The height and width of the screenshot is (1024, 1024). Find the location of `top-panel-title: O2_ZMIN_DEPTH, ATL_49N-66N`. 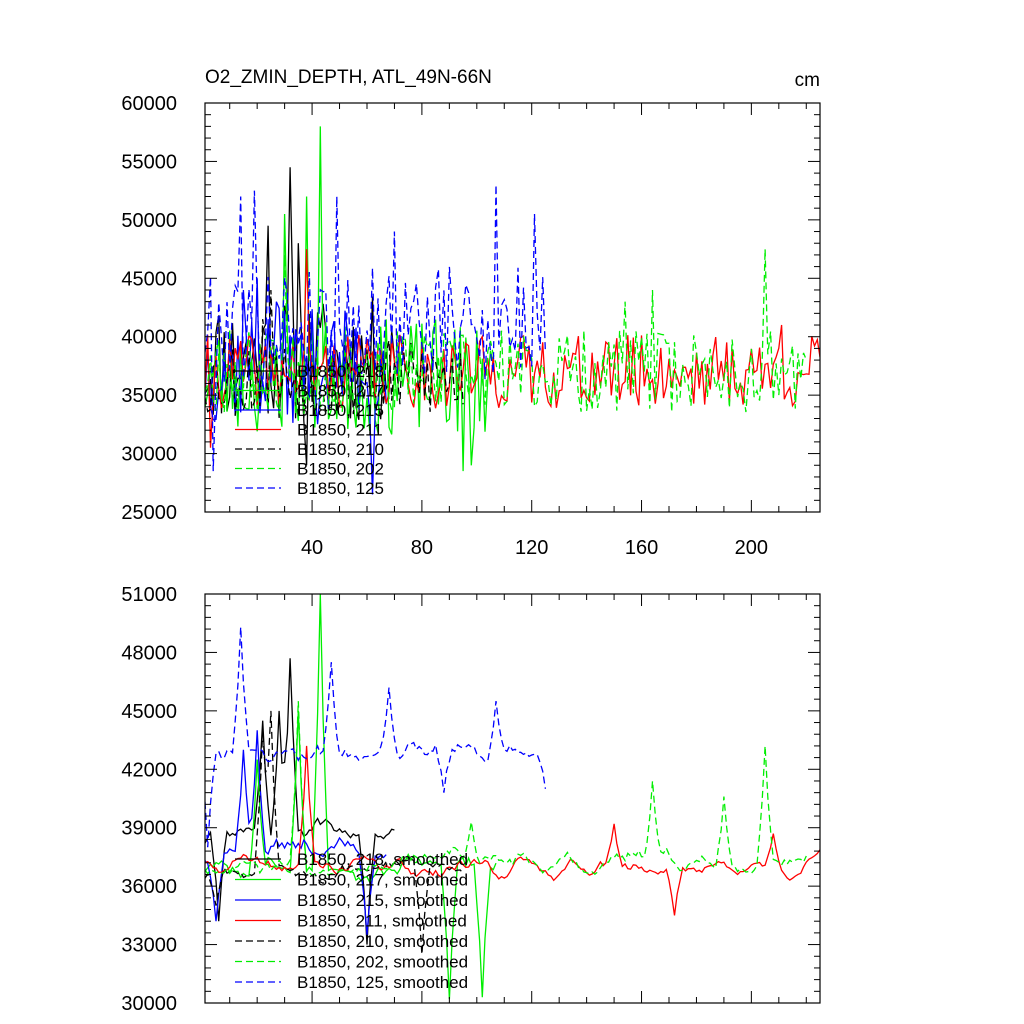

top-panel-title: O2_ZMIN_DEPTH, ATL_49N-66N is located at coordinates (348, 77).